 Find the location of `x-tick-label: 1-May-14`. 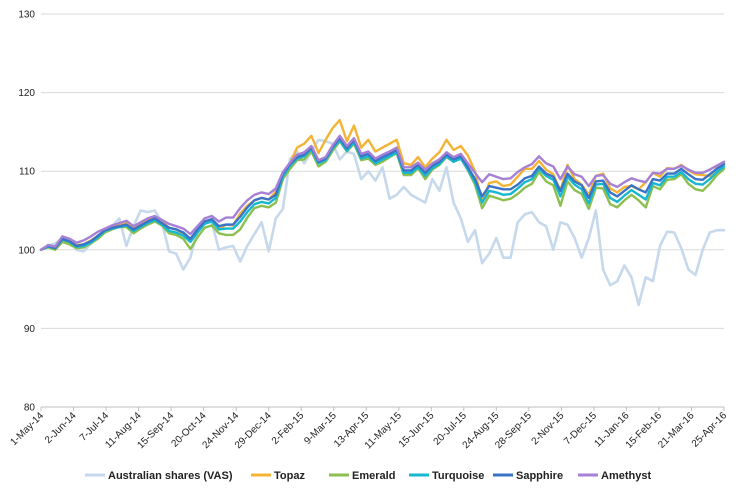

x-tick-label: 1-May-14 is located at coordinates (27, 429).